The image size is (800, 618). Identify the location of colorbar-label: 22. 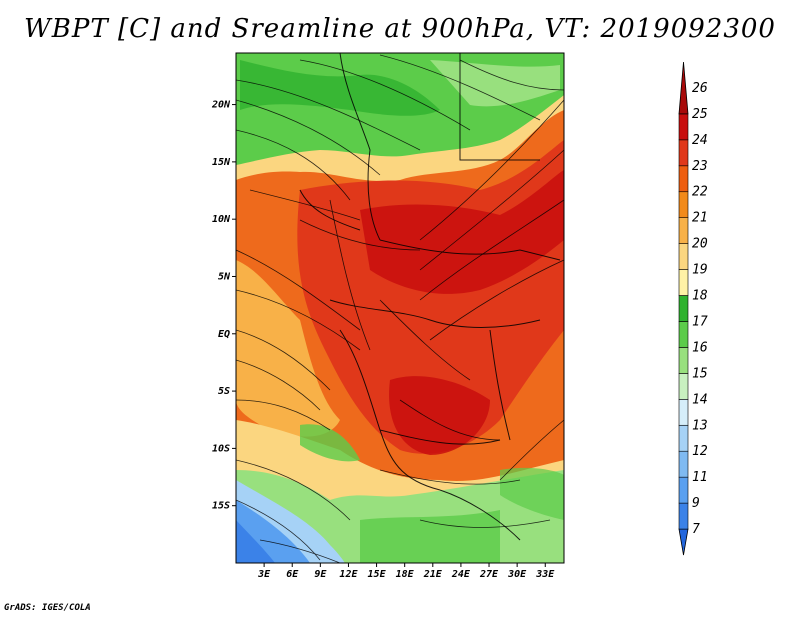
(700, 192).